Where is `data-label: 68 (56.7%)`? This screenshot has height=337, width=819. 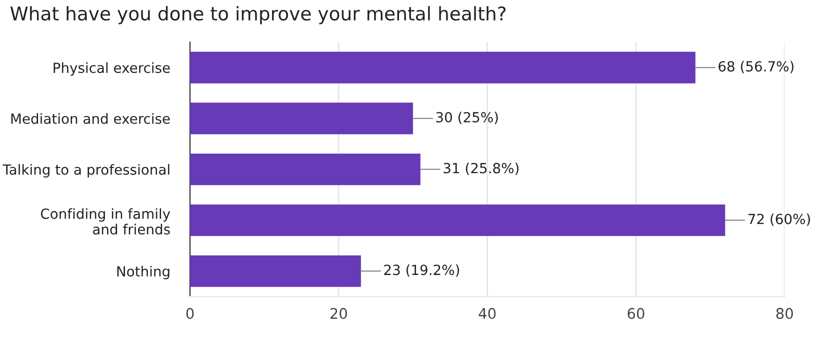
data-label: 68 (56.7%) is located at coordinates (756, 67).